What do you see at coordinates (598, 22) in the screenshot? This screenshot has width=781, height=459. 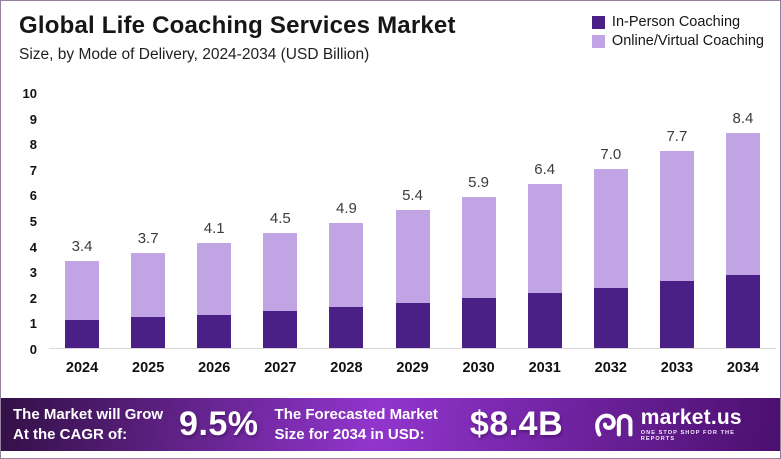 I see `in-person-swatch-icon` at bounding box center [598, 22].